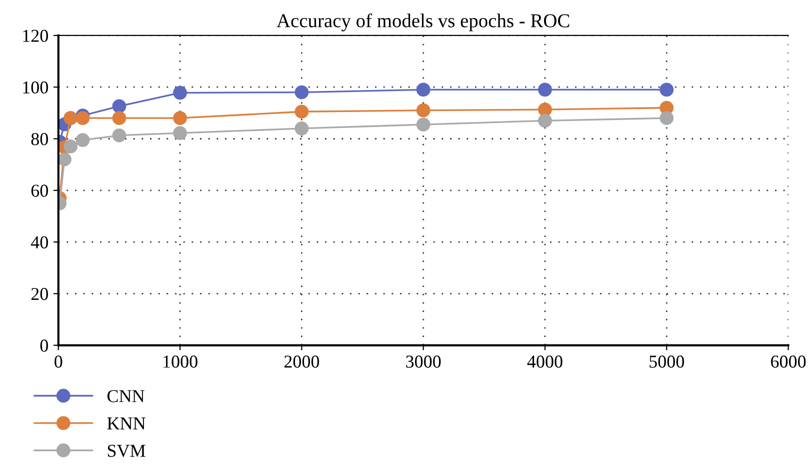  Describe the element at coordinates (39, 294) in the screenshot. I see `y-tick-label: 20` at that location.